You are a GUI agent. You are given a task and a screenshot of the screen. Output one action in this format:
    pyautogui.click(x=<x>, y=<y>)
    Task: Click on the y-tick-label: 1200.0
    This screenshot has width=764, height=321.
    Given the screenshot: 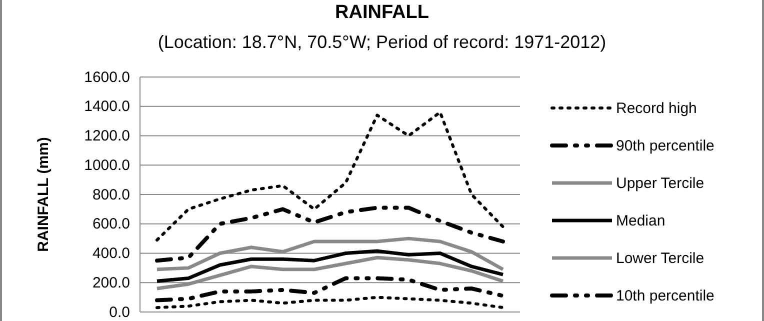 What is the action you would take?
    pyautogui.click(x=107, y=136)
    